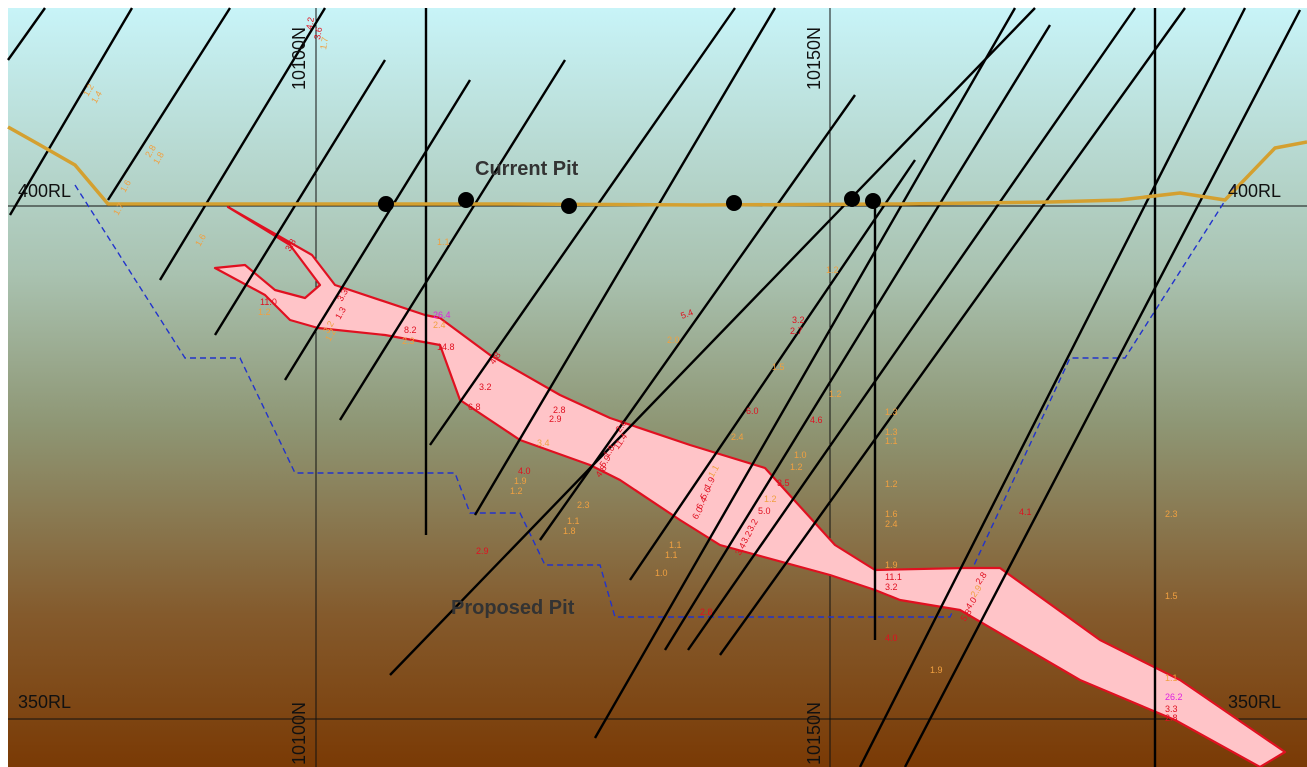 The height and width of the screenshot is (767, 1307). Describe the element at coordinates (1025, 512) in the screenshot. I see `assay-value: 4.1` at that location.